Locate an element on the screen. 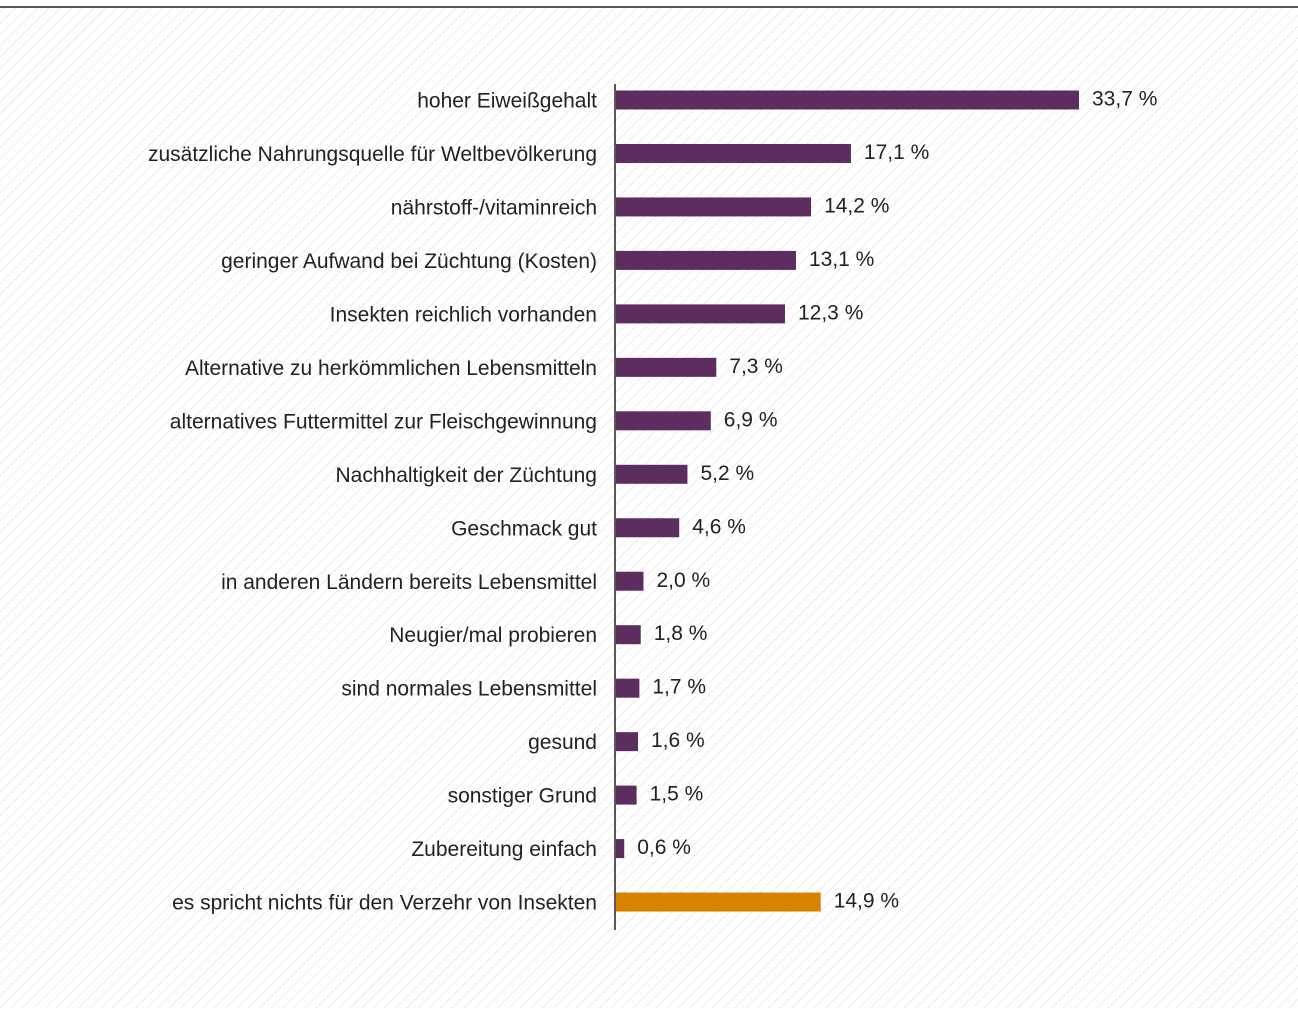  category-label: in anderen Ländern bereits Lebensmittel is located at coordinates (409, 582).